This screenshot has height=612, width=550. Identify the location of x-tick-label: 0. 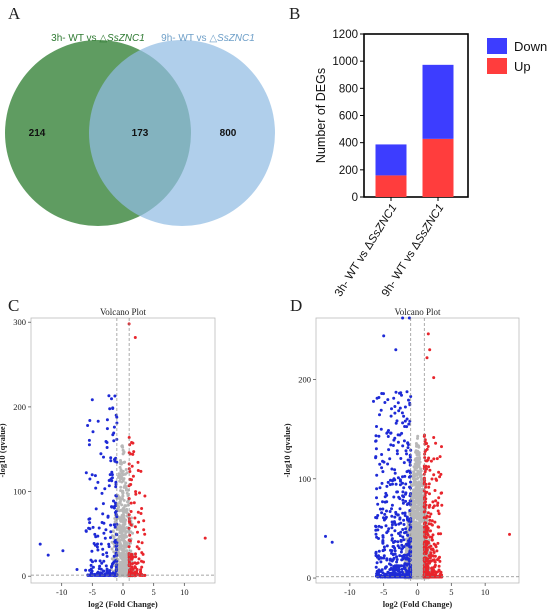
(123, 592).